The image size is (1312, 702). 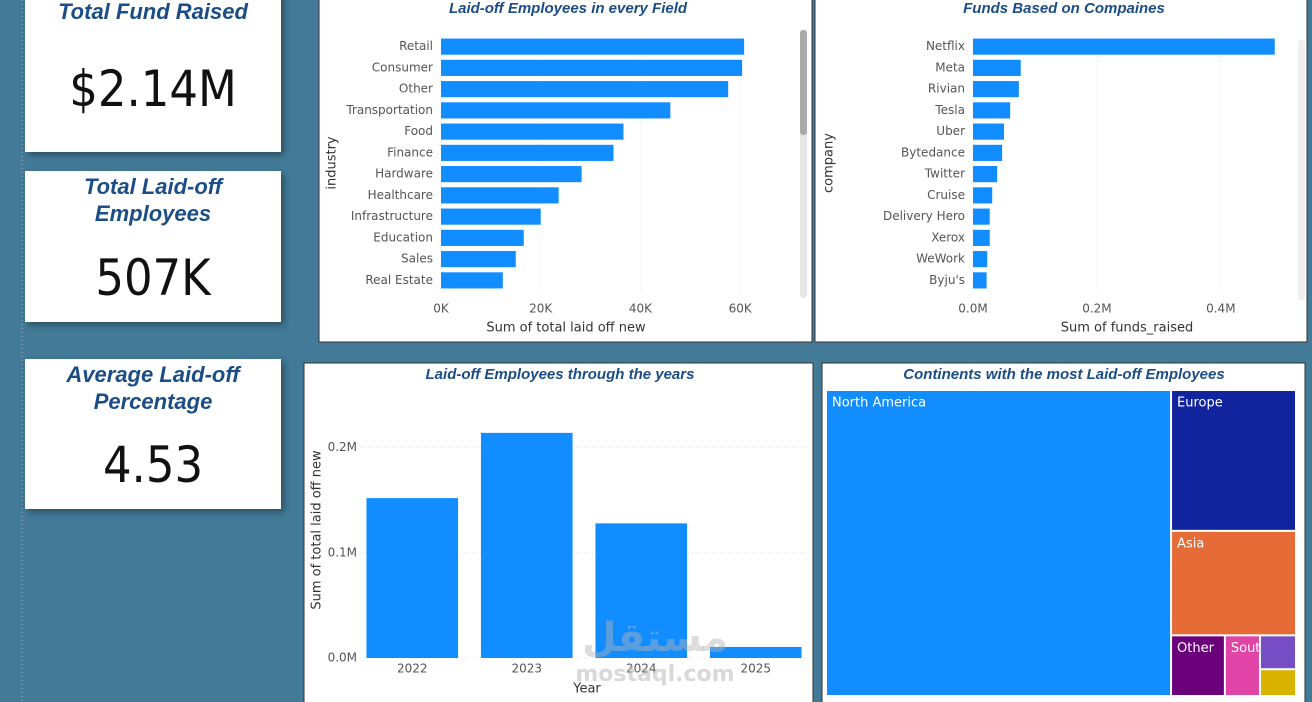 I want to click on kpi-card: Total Laid-off Employees 507K, so click(x=153, y=246).